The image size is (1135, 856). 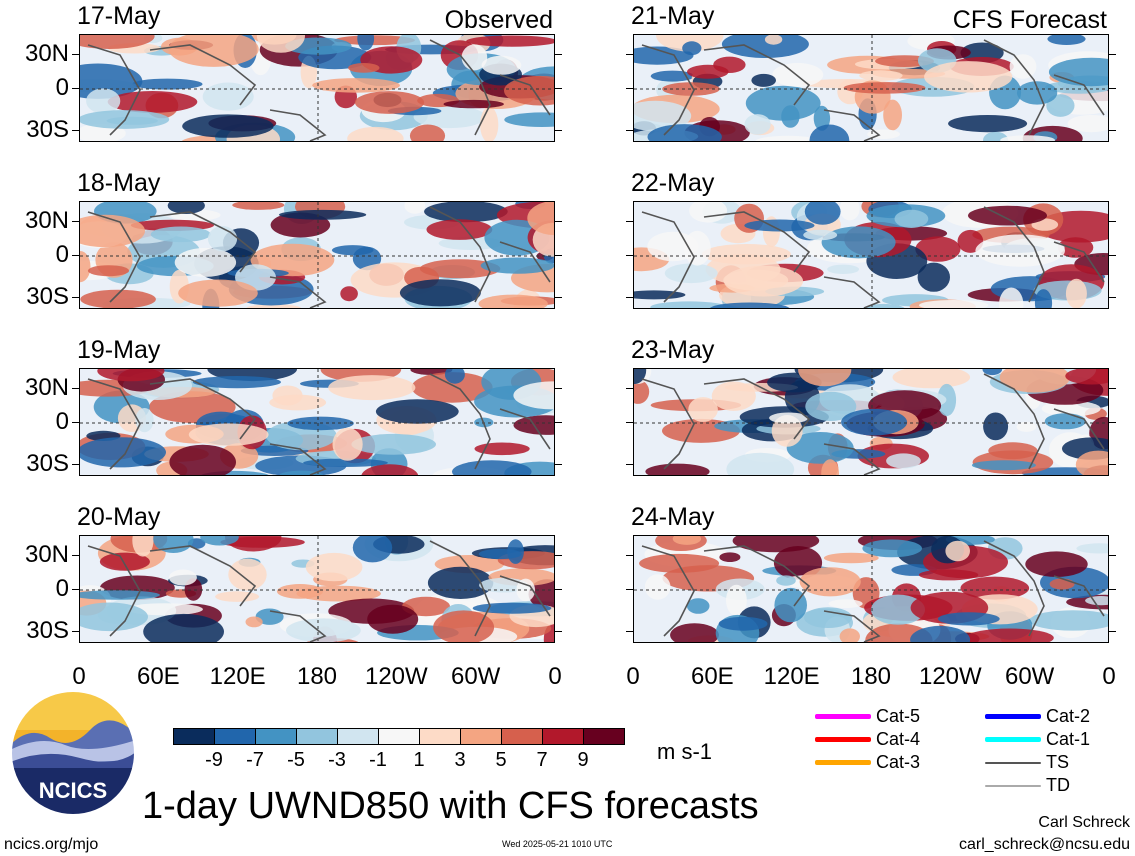 What do you see at coordinates (673, 16) in the screenshot?
I see `panel-date-label: 21-May` at bounding box center [673, 16].